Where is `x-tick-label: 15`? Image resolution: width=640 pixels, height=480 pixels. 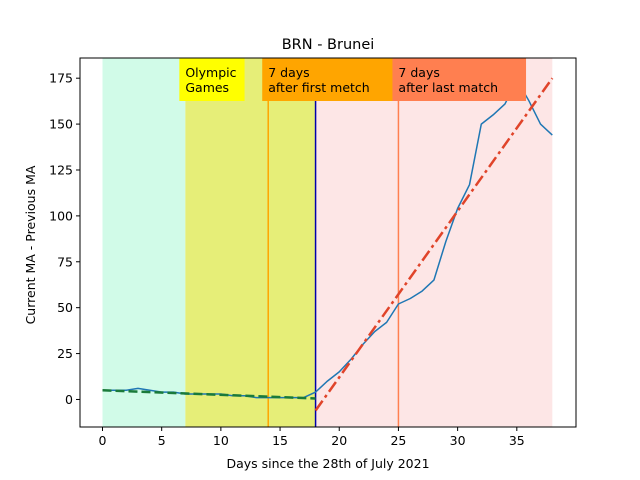
x-tick-label: 15 is located at coordinates (280, 440).